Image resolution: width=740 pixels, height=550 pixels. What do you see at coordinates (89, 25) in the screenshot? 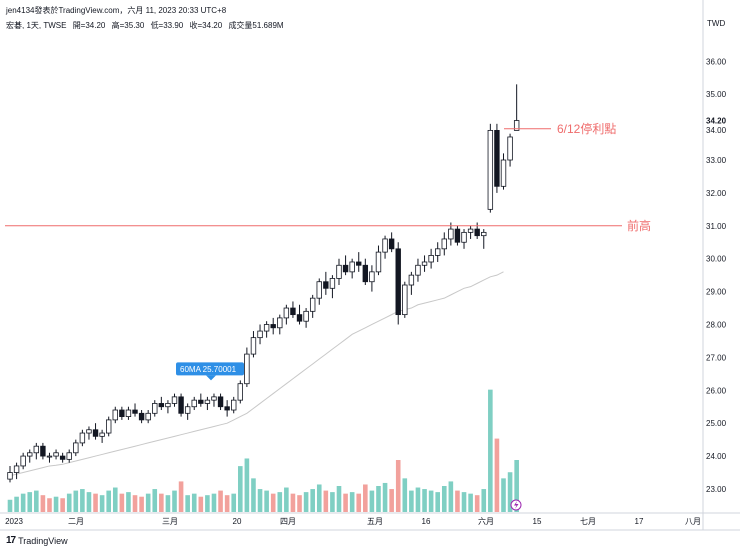
I see `open-value: 開=34.20` at bounding box center [89, 25].